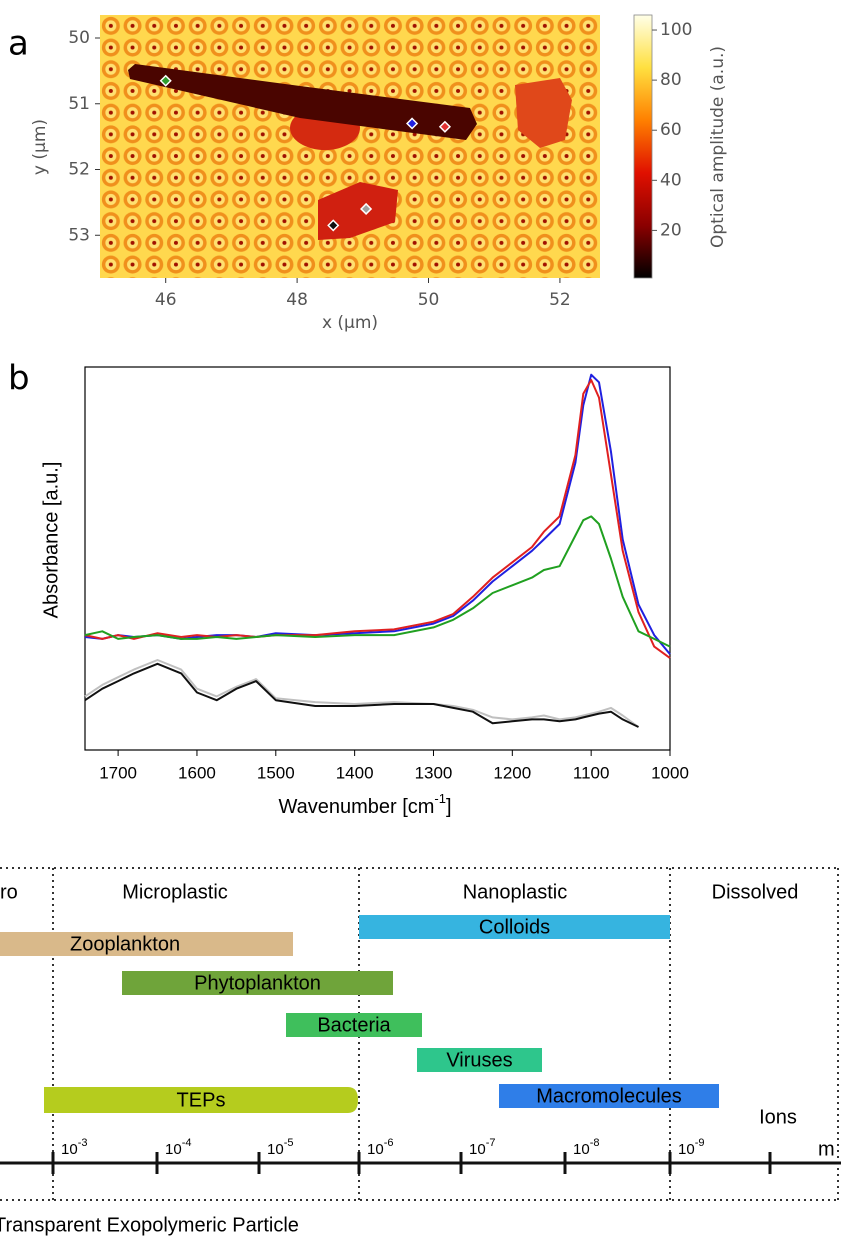 The width and height of the screenshot is (841, 1238). I want to click on x-tick-label: 1300, so click(434, 772).